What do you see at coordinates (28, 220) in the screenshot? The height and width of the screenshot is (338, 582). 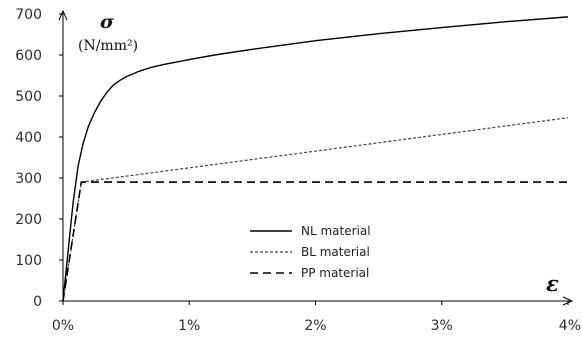 I see `y-tick-label: 200` at bounding box center [28, 220].